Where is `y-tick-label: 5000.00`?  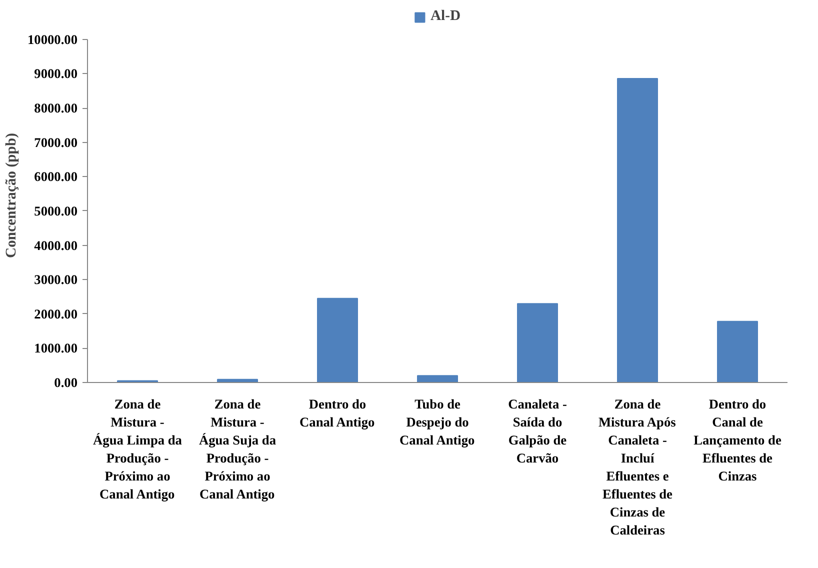
y-tick-label: 5000.00 is located at coordinates (56, 210).